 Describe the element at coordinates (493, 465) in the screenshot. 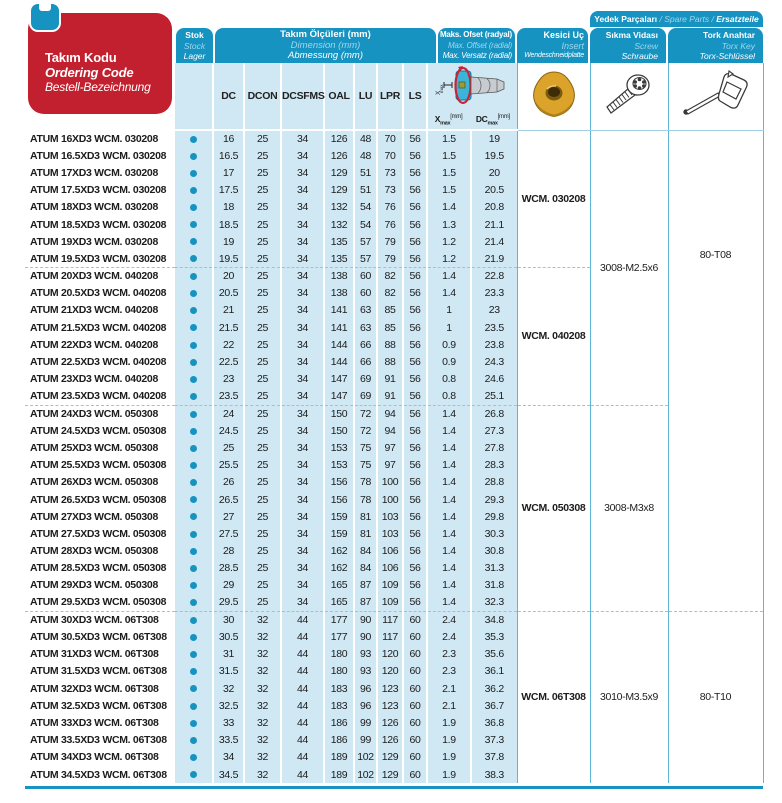

I see `dcmax-cell: 28.3` at that location.